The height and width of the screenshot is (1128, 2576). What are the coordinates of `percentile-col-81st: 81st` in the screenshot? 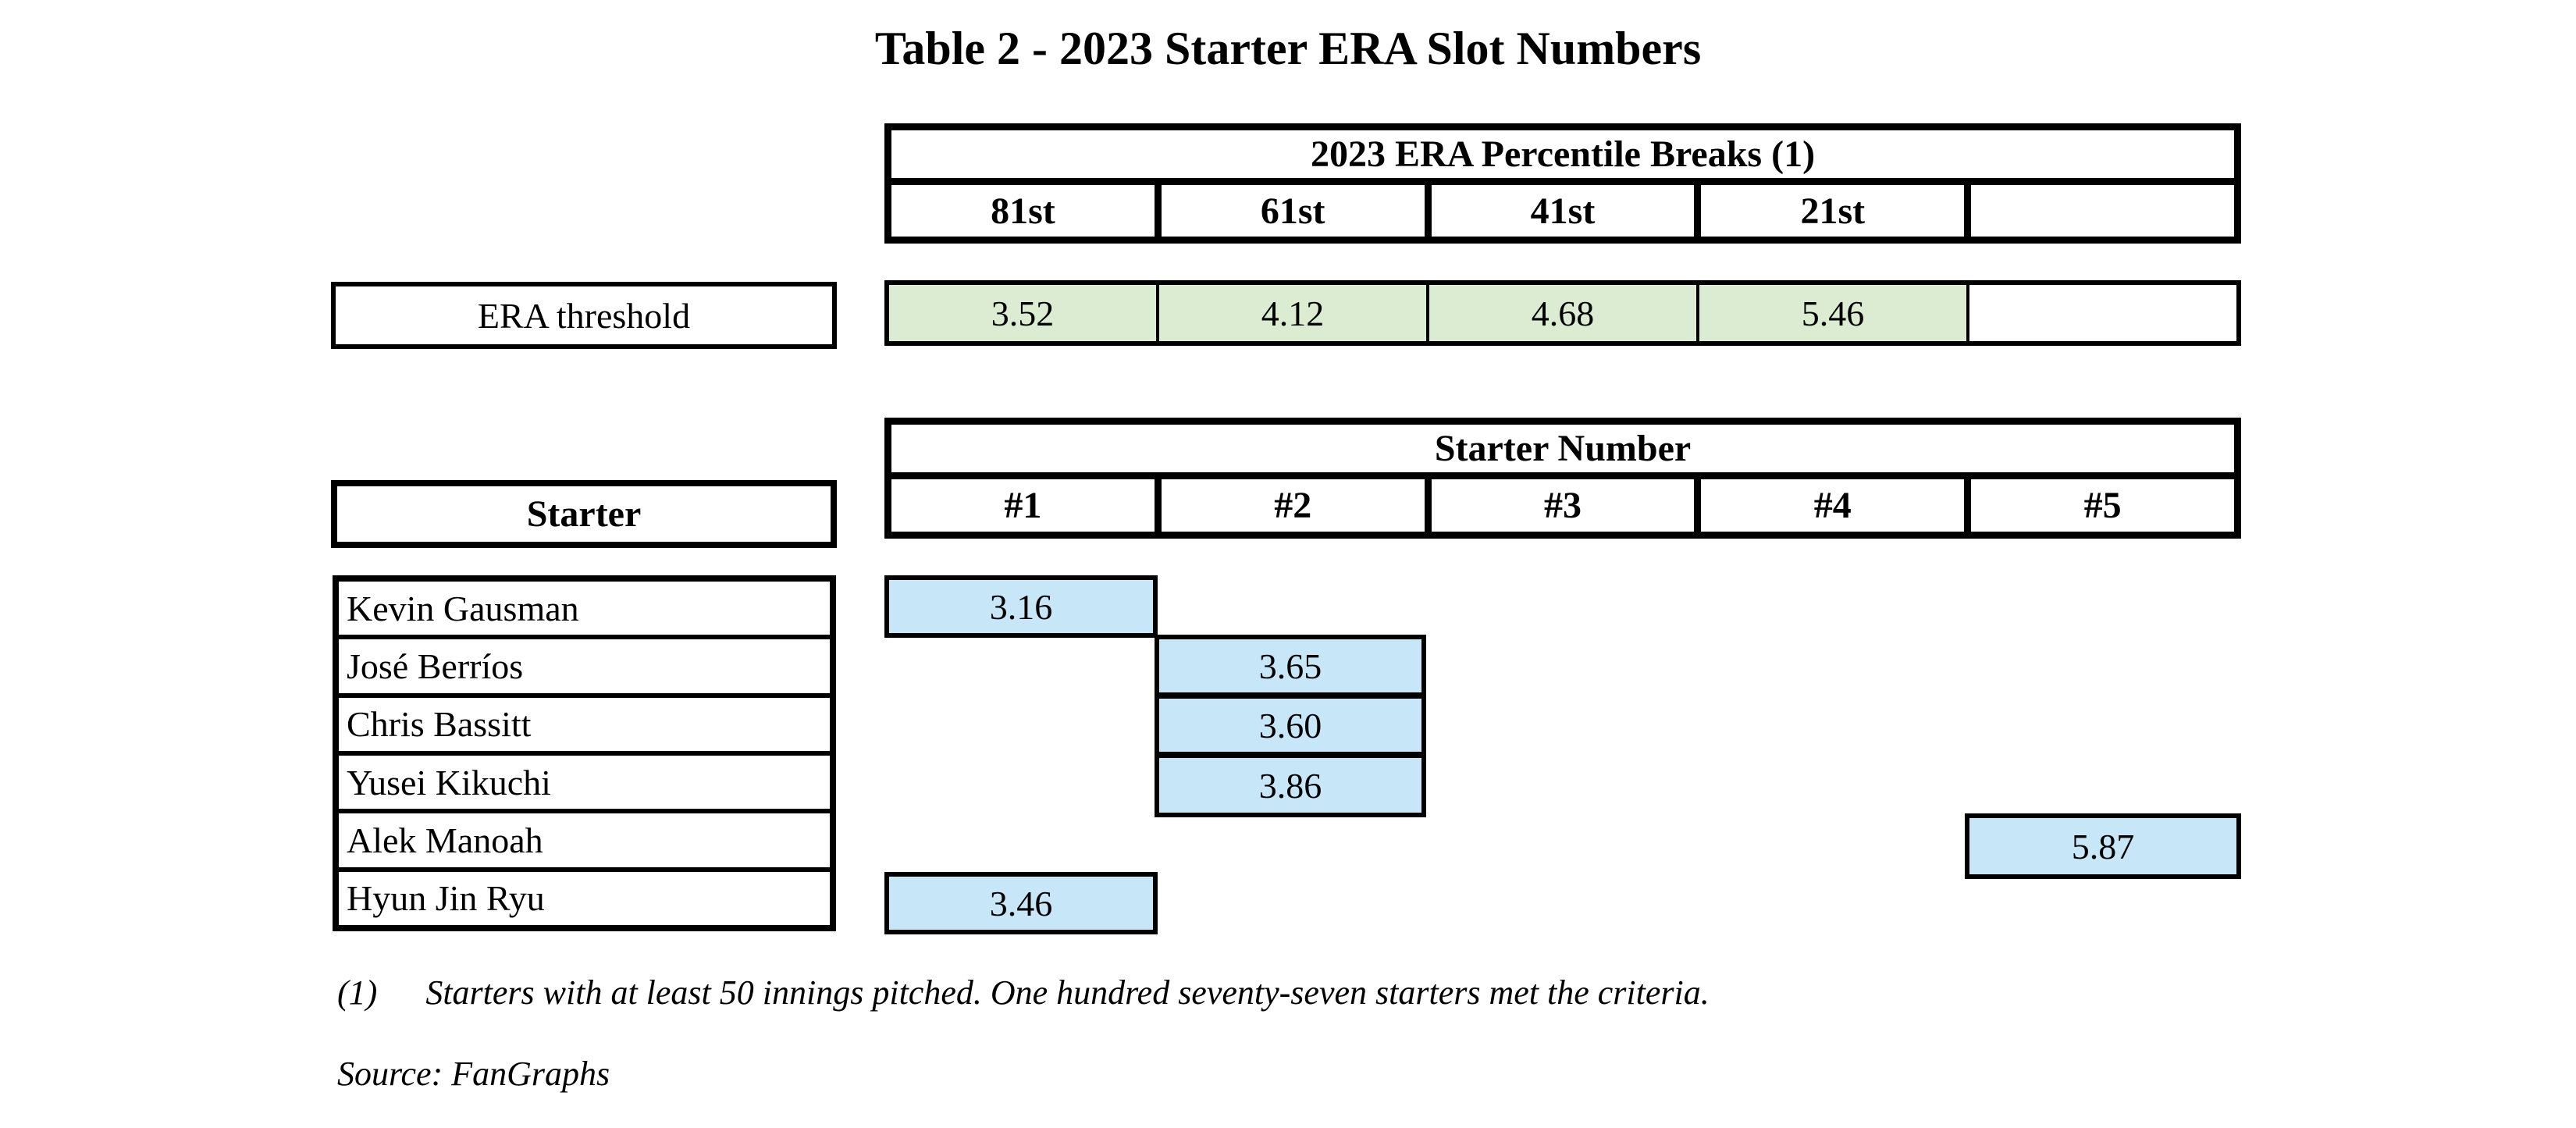 It's located at (1023, 211).